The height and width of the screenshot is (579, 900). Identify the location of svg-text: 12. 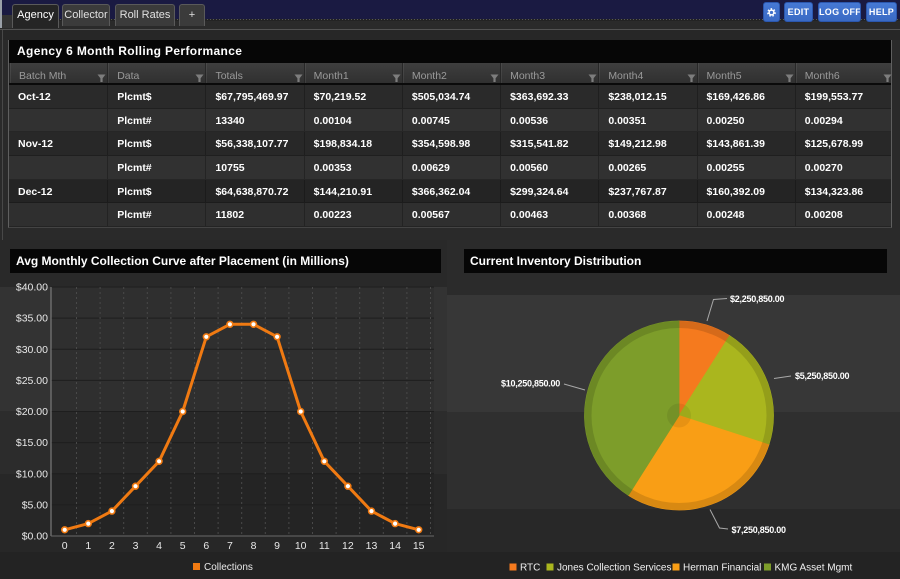
(348, 546).